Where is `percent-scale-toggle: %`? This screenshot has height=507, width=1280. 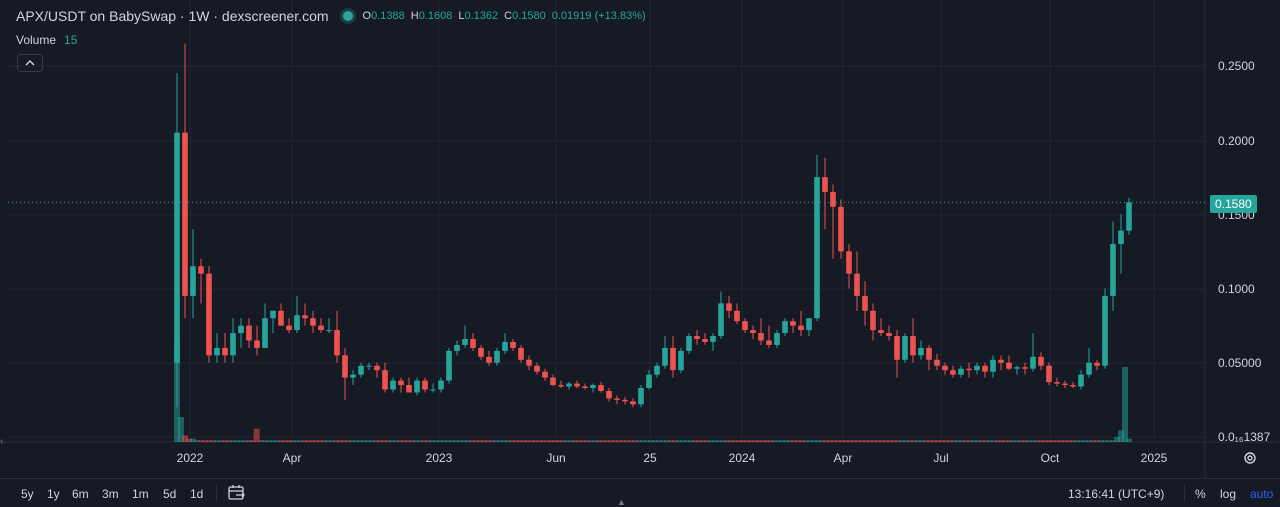
percent-scale-toggle: % is located at coordinates (1200, 494).